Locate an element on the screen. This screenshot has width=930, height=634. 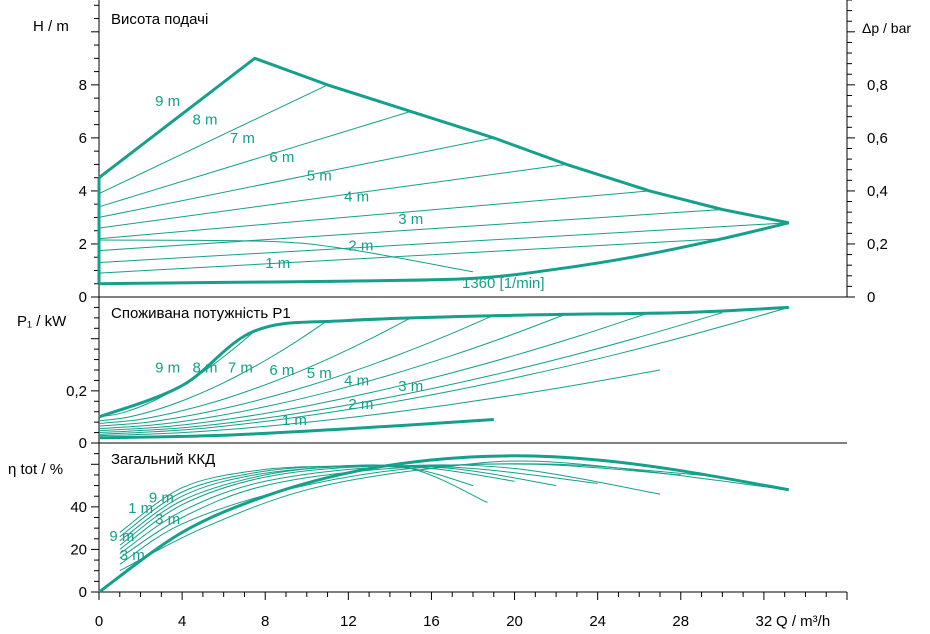
x-tick-label: 24 is located at coordinates (597, 621).